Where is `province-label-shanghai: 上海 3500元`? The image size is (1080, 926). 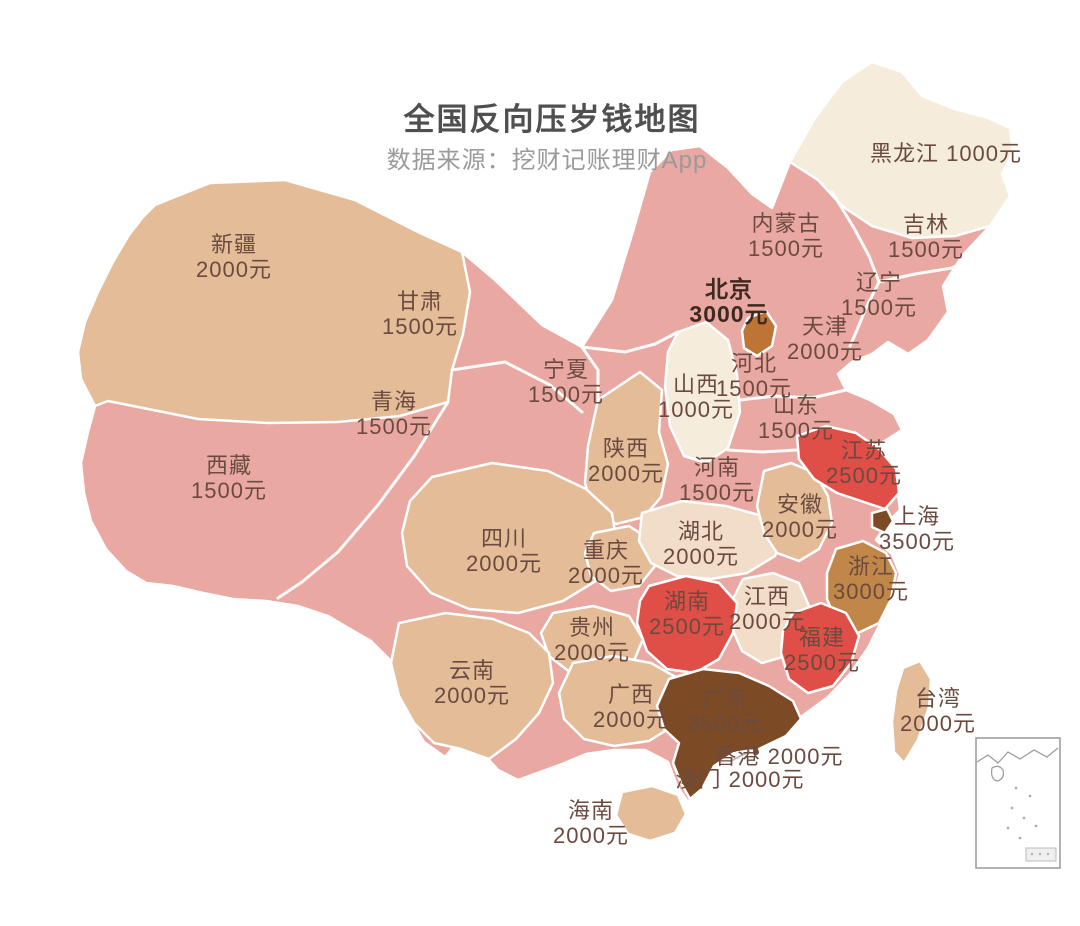 province-label-shanghai: 上海 3500元 is located at coordinates (917, 529).